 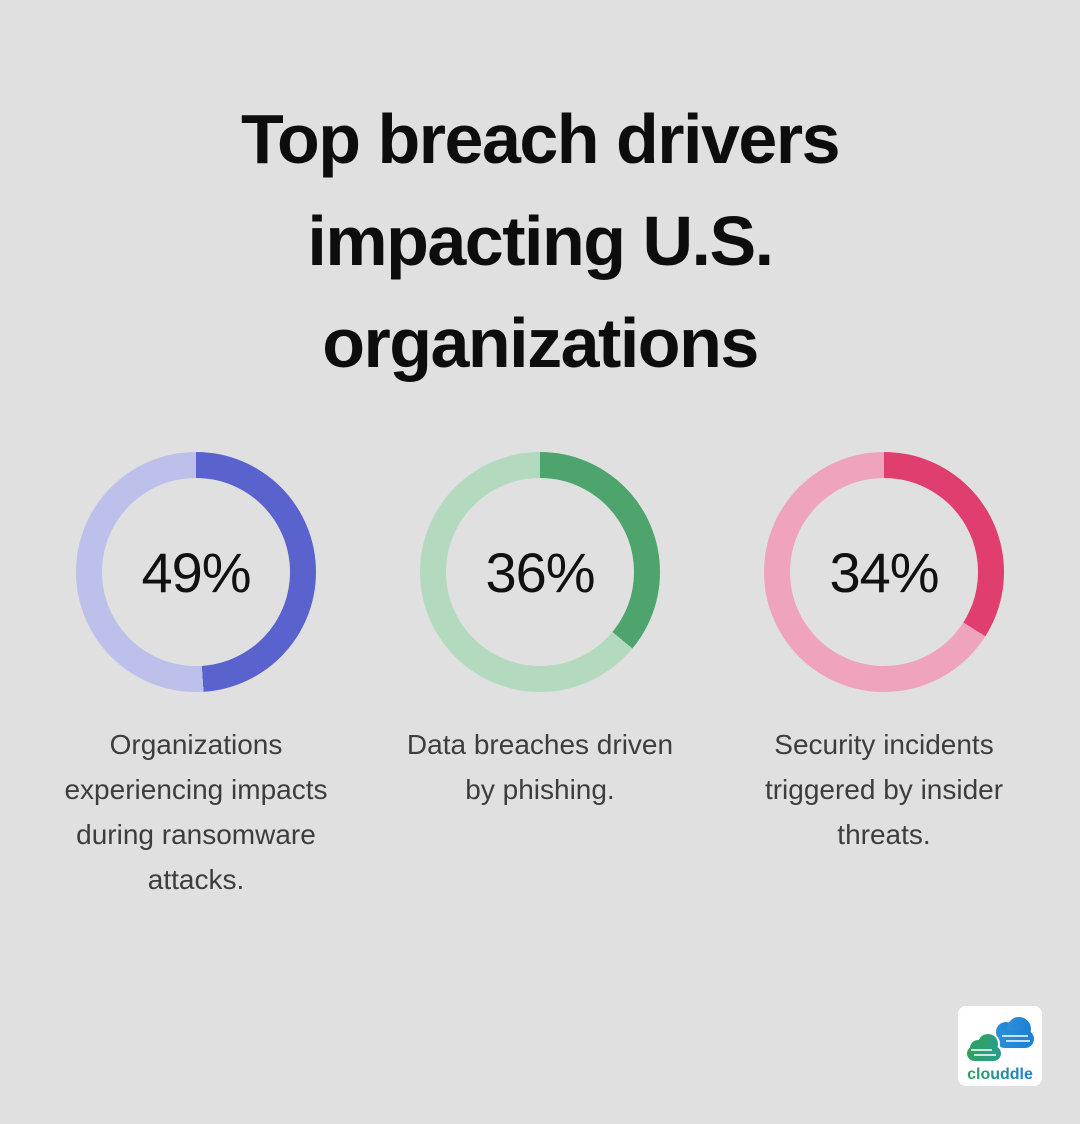 I want to click on donut-value-phishing: 36%, so click(x=540, y=572).